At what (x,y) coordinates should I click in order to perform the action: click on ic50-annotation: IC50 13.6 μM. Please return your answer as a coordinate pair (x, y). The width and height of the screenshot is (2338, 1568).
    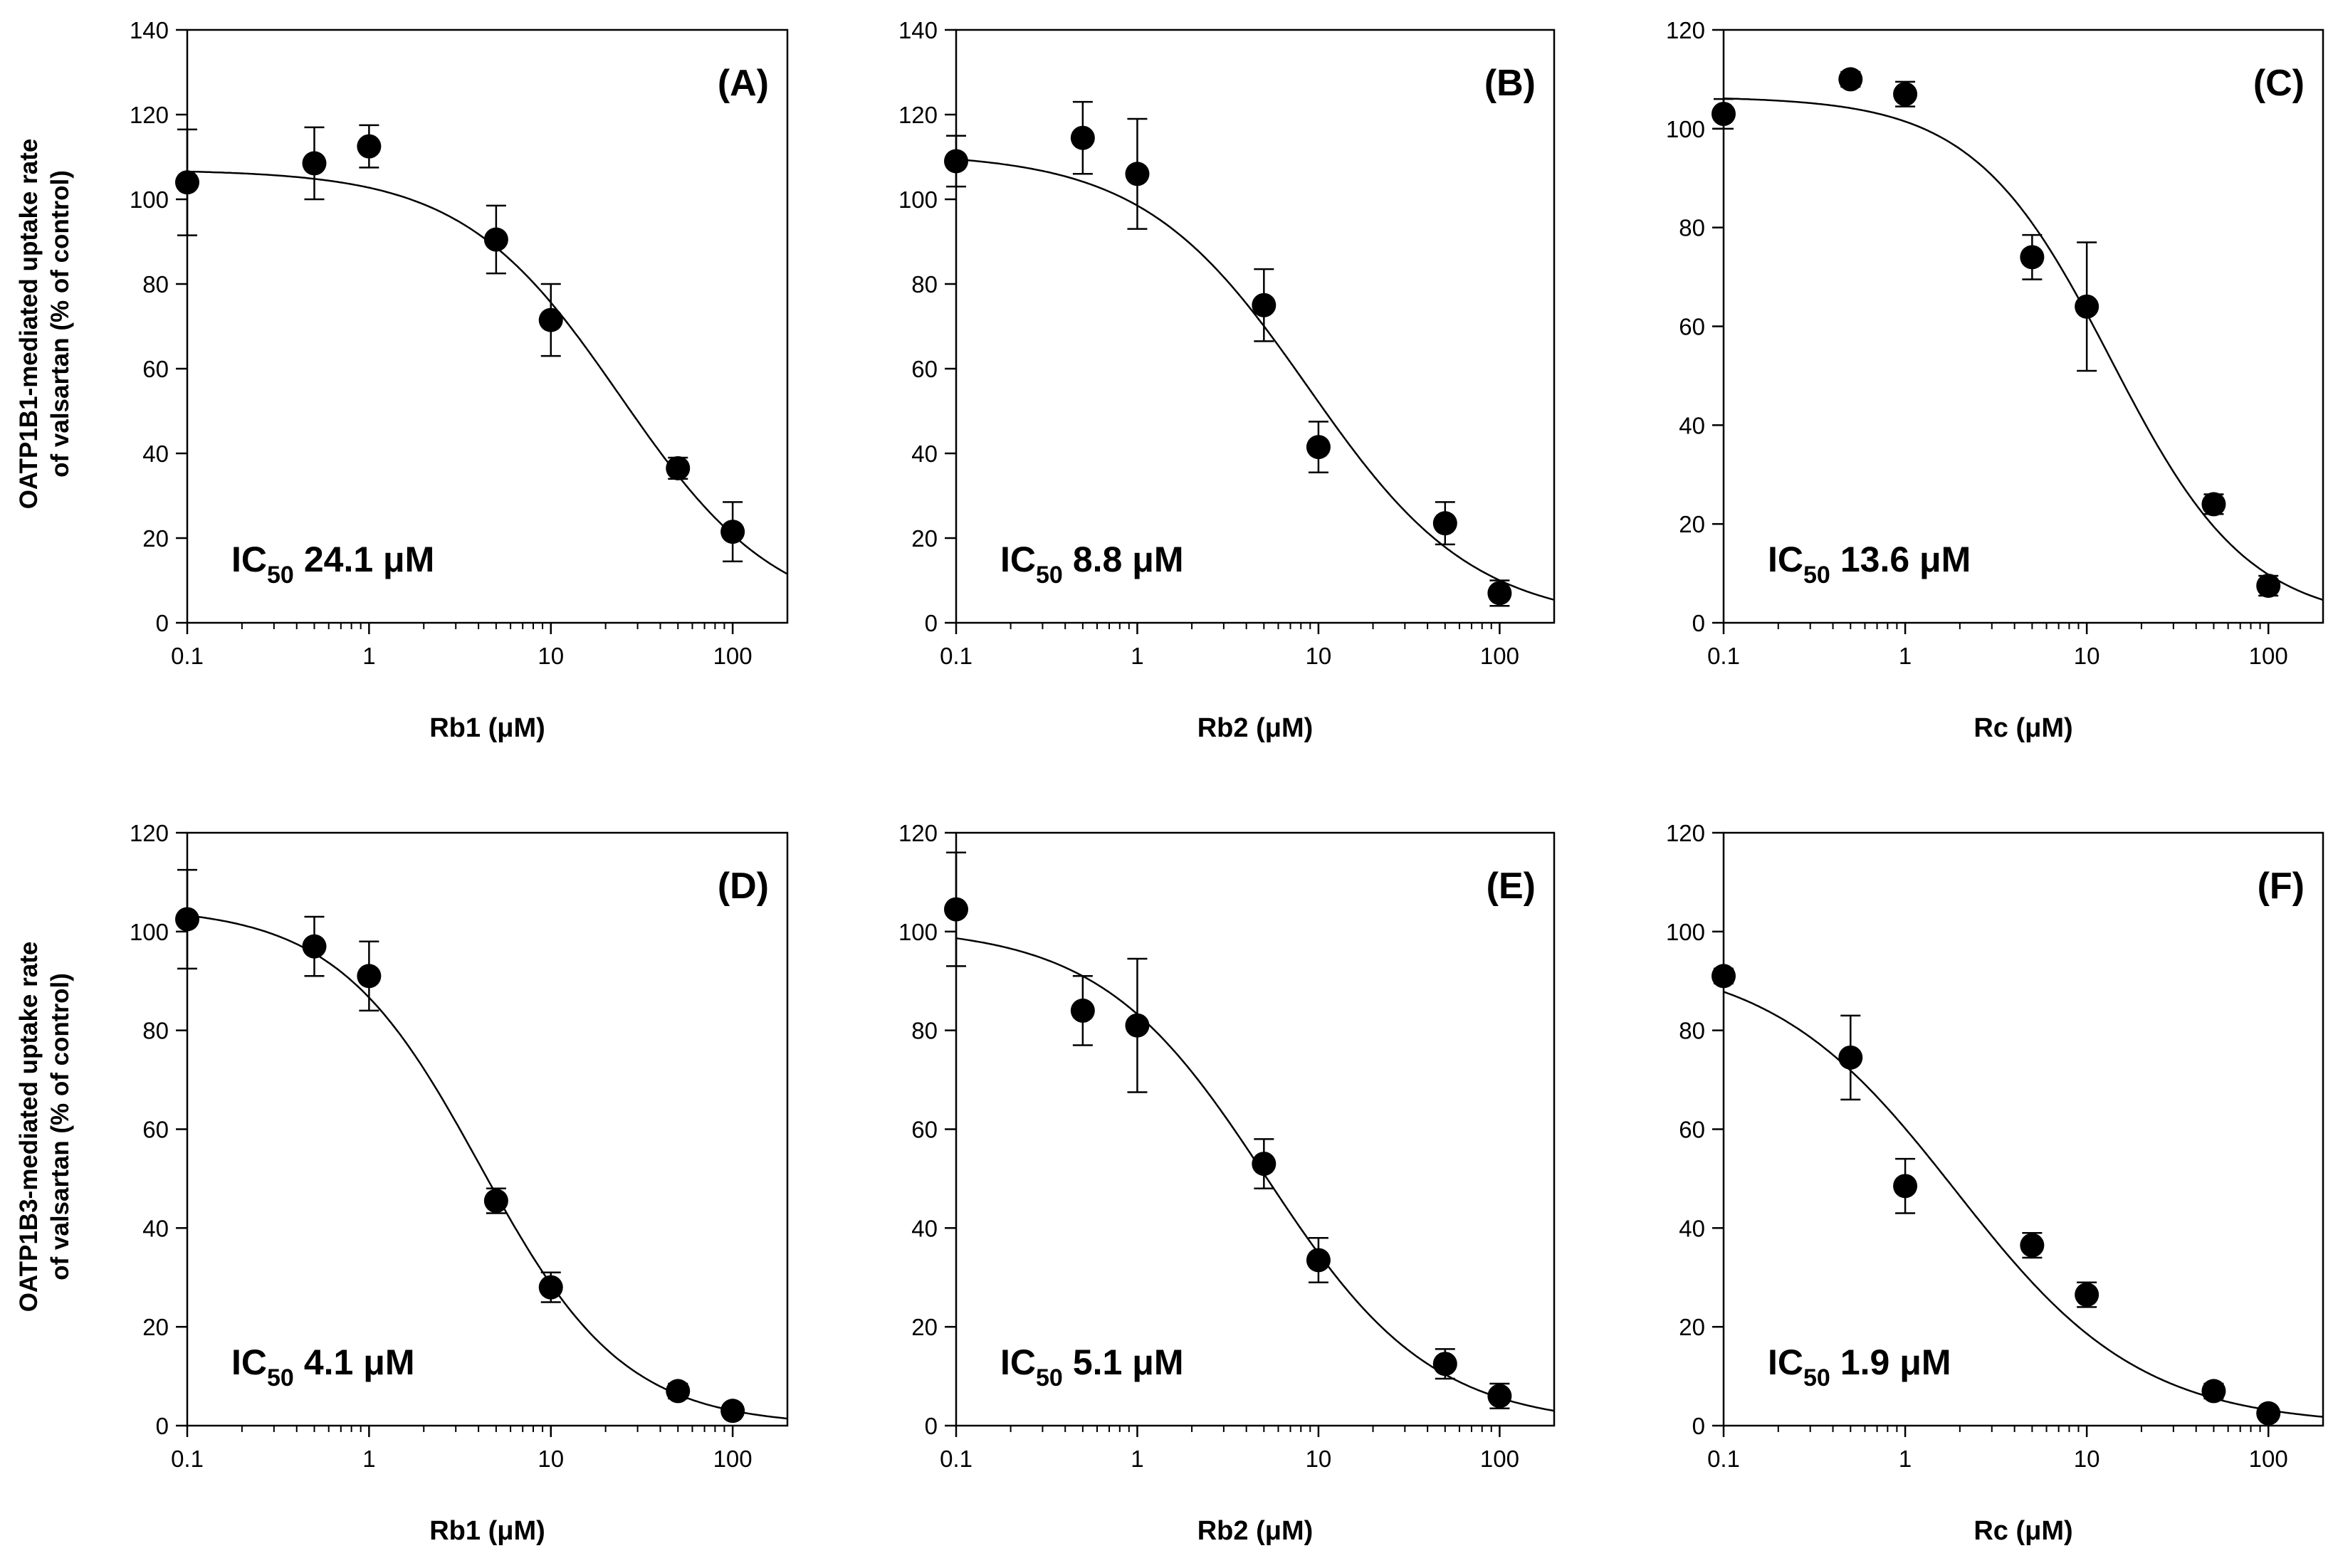
    Looking at the image, I should click on (1870, 564).